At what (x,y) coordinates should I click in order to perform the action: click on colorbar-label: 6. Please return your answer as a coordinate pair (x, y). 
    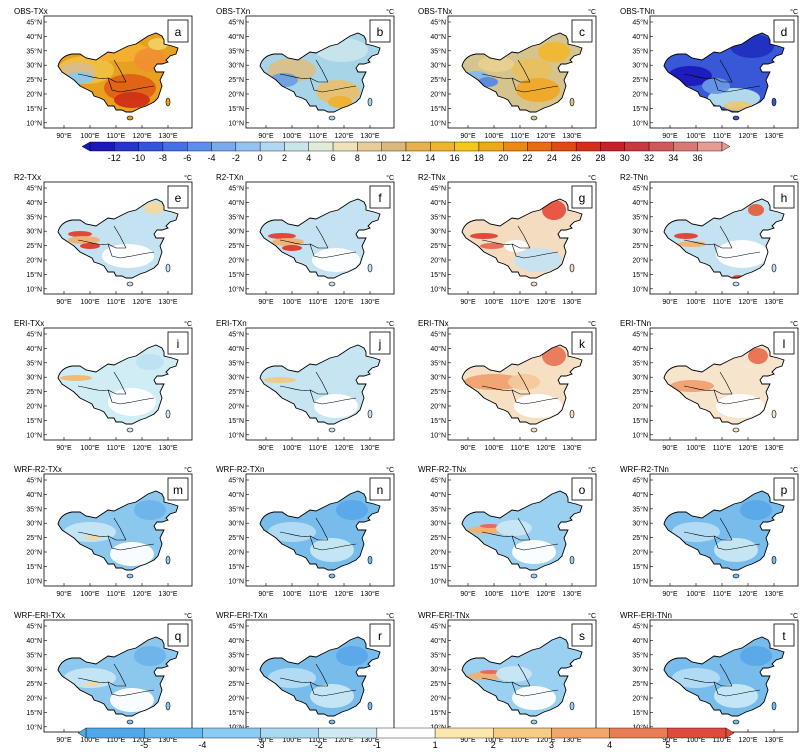
    Looking at the image, I should click on (333, 158).